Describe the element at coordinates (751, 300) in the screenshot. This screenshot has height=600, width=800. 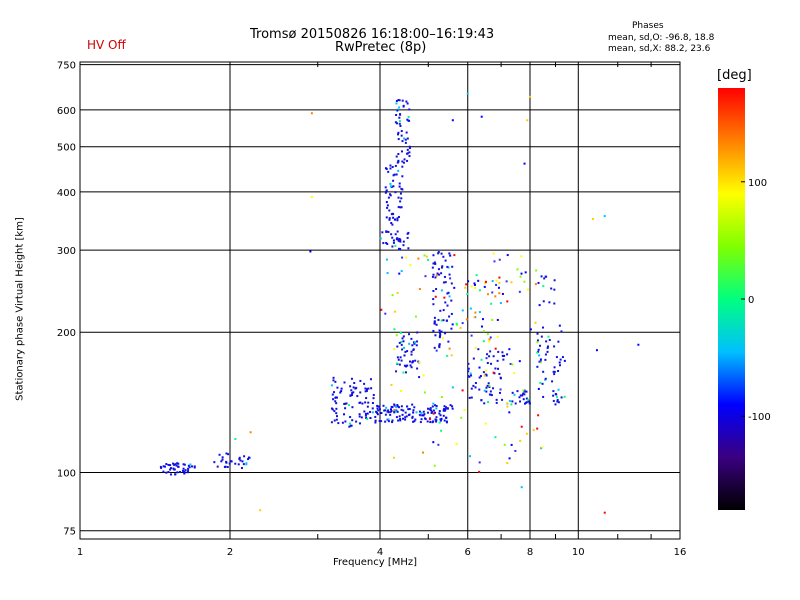
I see `colorbar-tick-label: 0` at that location.